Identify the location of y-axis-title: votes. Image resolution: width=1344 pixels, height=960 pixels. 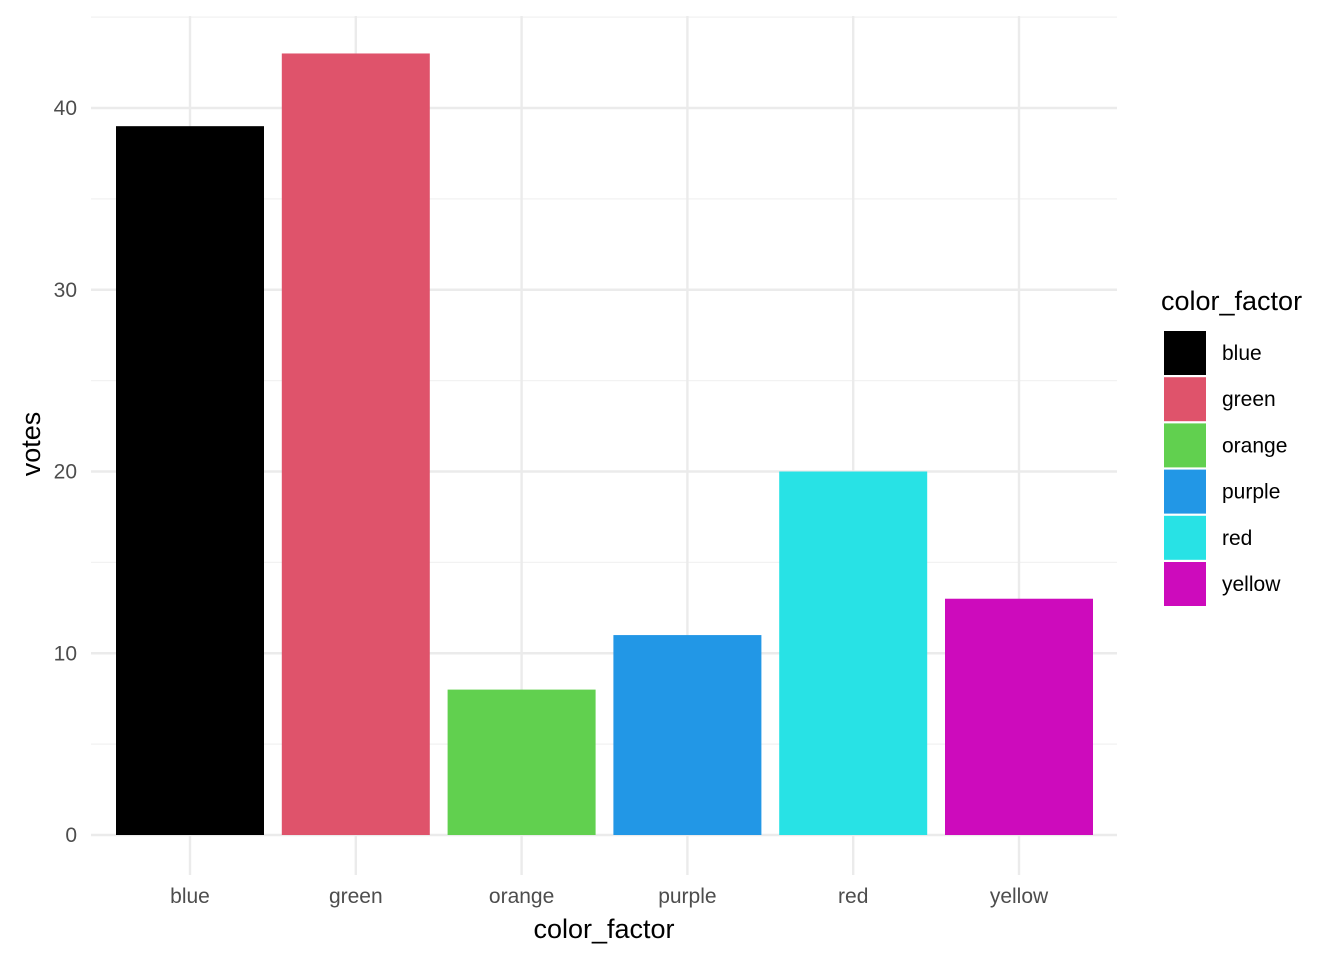
(31, 444).